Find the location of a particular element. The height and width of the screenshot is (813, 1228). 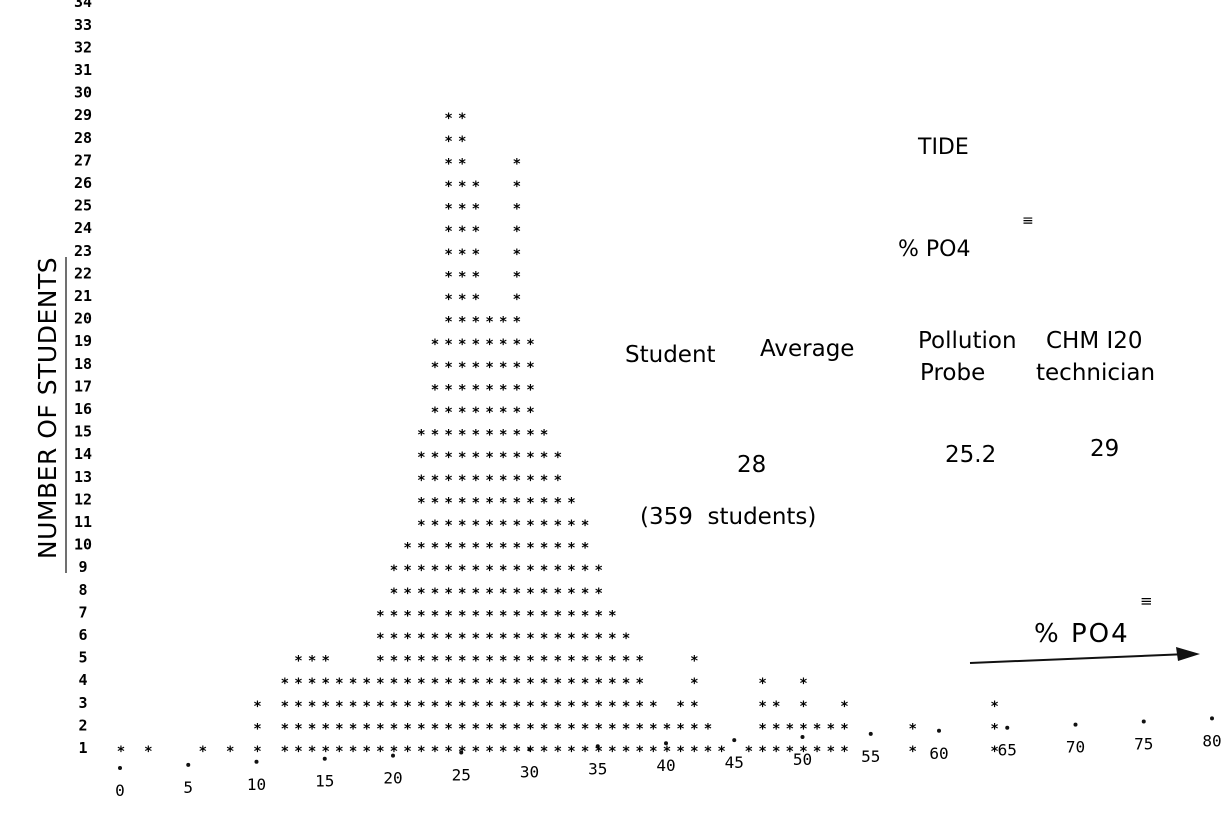

y-tick-label: 4 is located at coordinates (82, 680).